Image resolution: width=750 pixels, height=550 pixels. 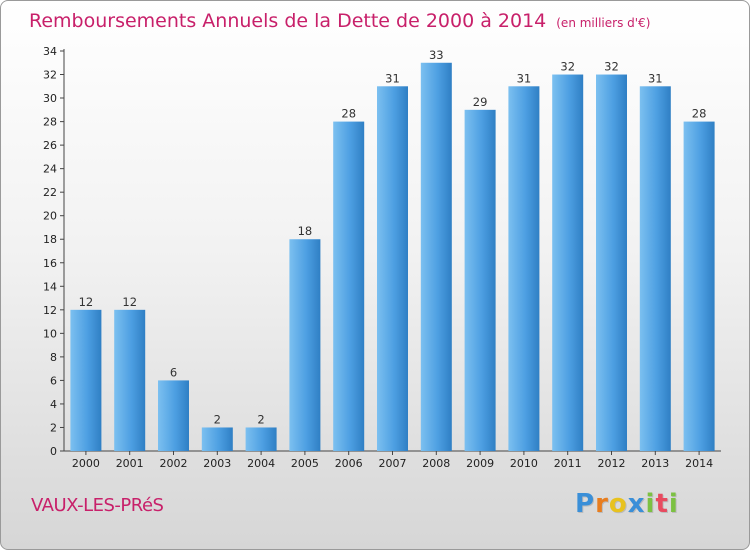 What do you see at coordinates (305, 463) in the screenshot?
I see `x-tick-label: 2005` at bounding box center [305, 463].